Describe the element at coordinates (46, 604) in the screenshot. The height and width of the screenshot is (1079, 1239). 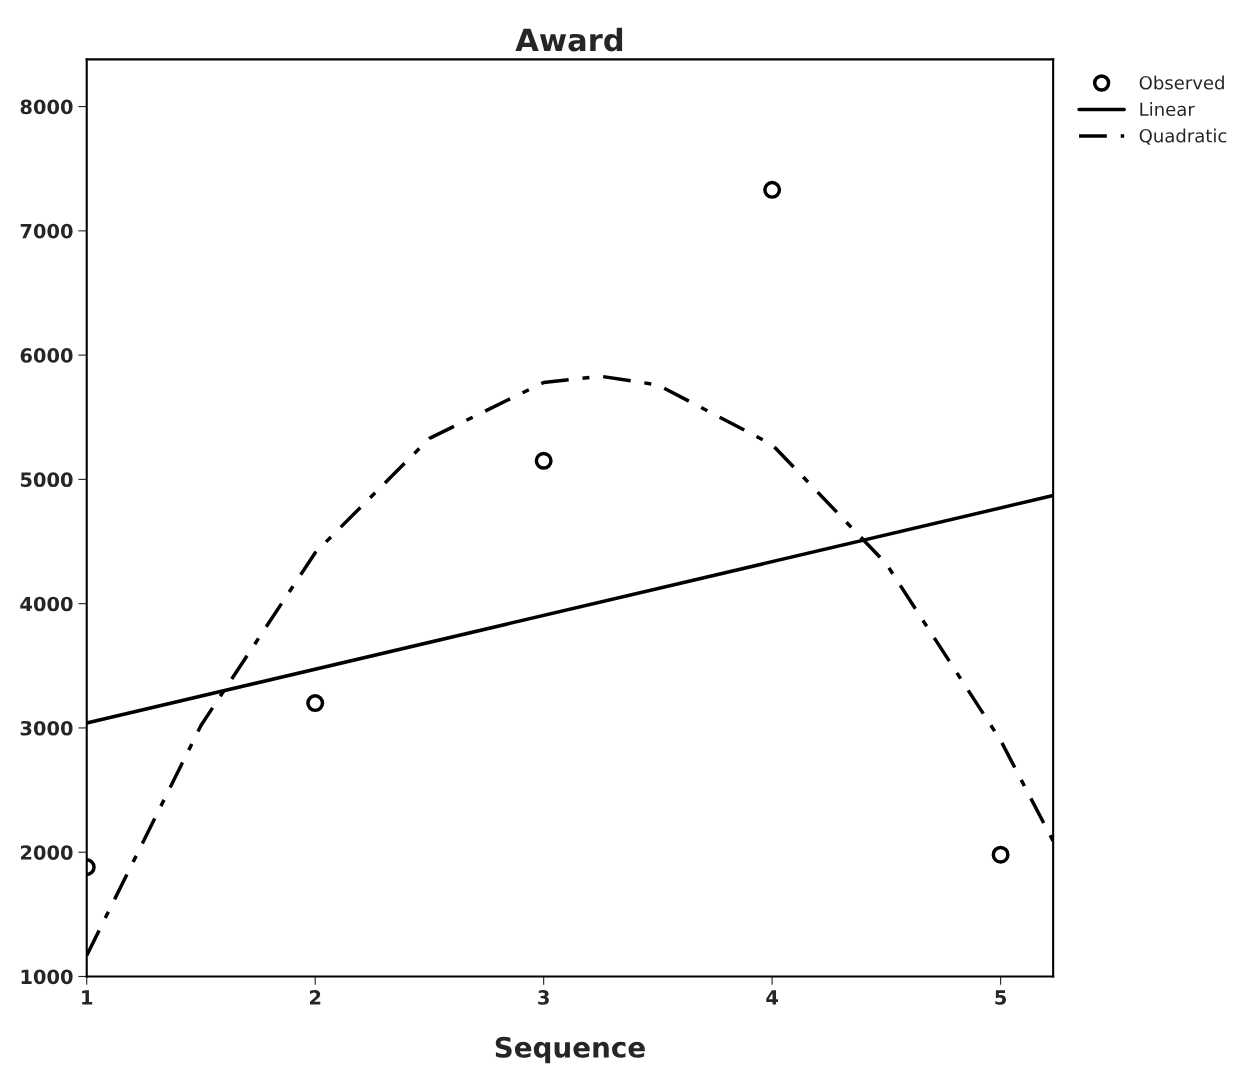
I see `y-tick-label: 4000` at that location.